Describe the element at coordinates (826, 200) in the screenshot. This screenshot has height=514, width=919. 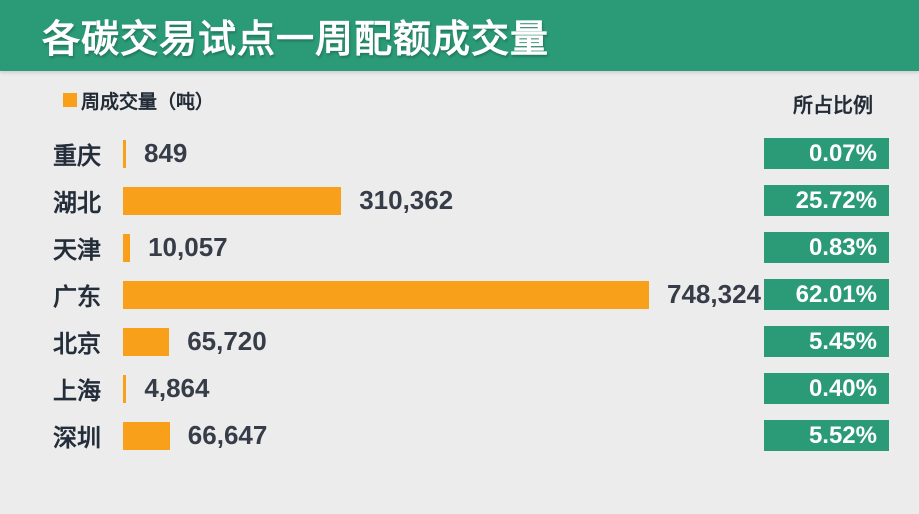
I see `percent-badge: 25.72%` at that location.